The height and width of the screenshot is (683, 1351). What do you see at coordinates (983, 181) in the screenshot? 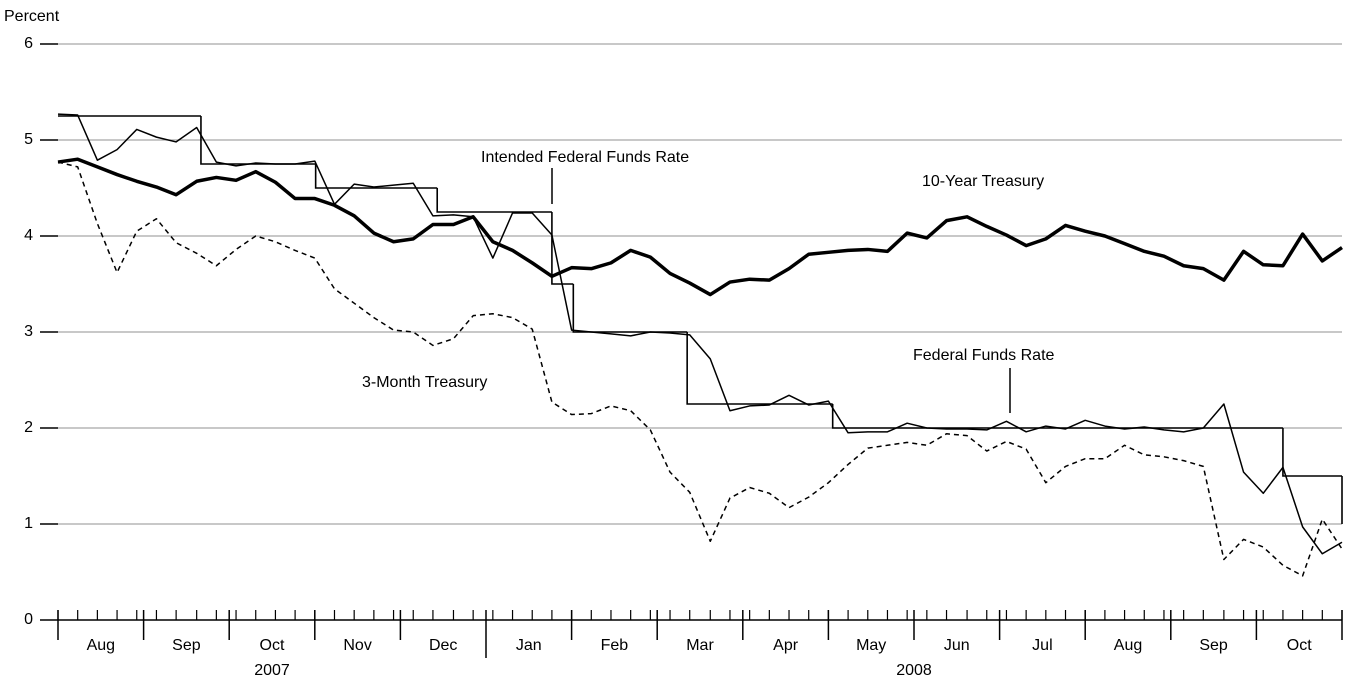
I see `annotation: 10-Year Treasury` at bounding box center [983, 181].